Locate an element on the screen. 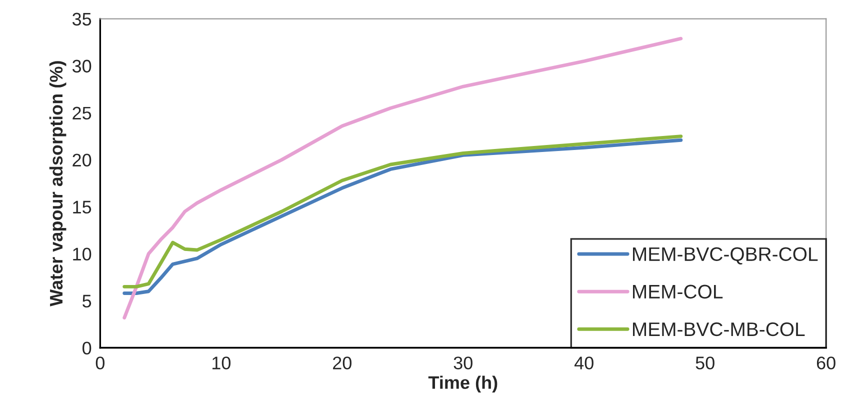 The height and width of the screenshot is (419, 849). x-tick-label: 0 is located at coordinates (100, 363).